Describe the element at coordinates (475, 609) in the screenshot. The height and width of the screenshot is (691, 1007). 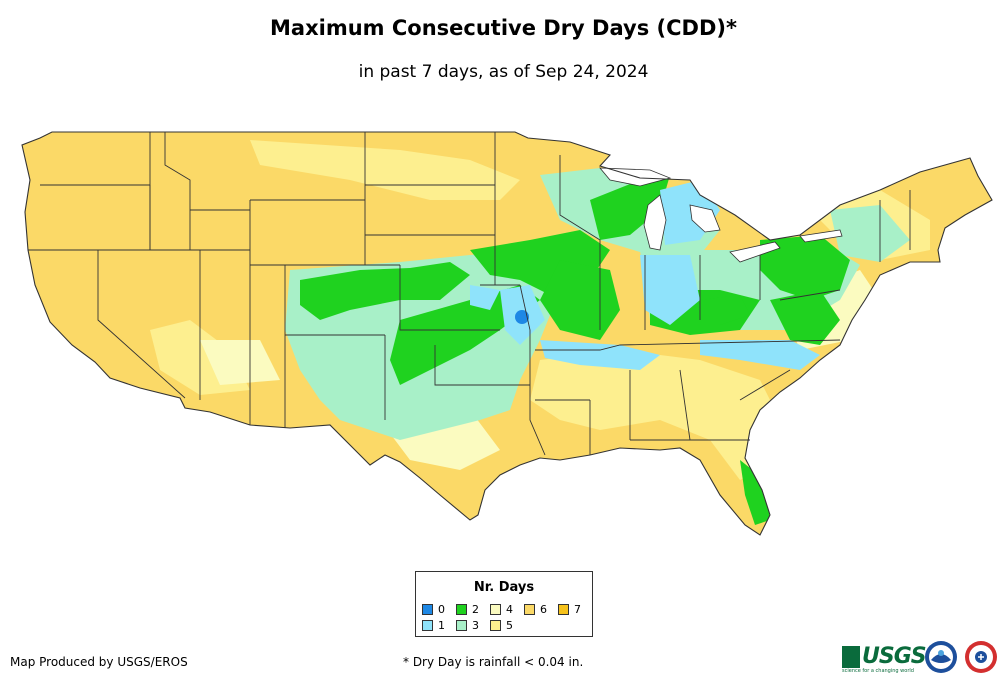
I see `legend-label-2: 2` at that location.